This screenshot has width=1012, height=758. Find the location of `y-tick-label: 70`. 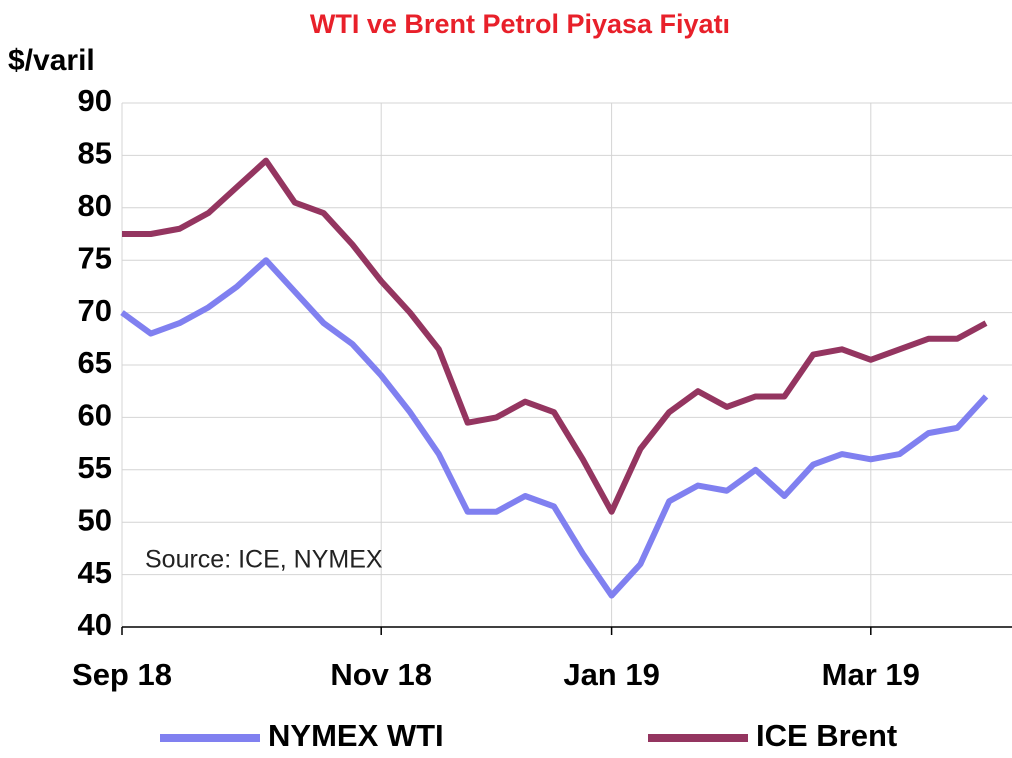

y-tick-label: 70 is located at coordinates (95, 310).